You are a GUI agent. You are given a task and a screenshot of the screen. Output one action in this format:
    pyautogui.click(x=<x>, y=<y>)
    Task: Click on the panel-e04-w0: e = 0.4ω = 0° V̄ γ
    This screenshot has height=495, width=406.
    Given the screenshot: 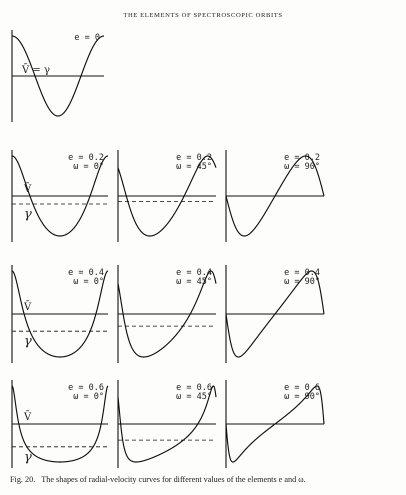 What is the action you would take?
    pyautogui.click(x=60, y=314)
    